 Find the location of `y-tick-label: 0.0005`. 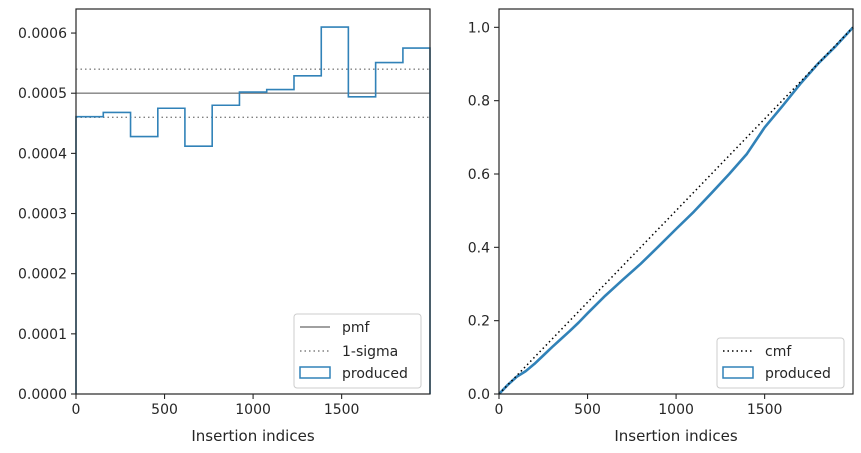

y-tick-label: 0.0005 is located at coordinates (42, 94).